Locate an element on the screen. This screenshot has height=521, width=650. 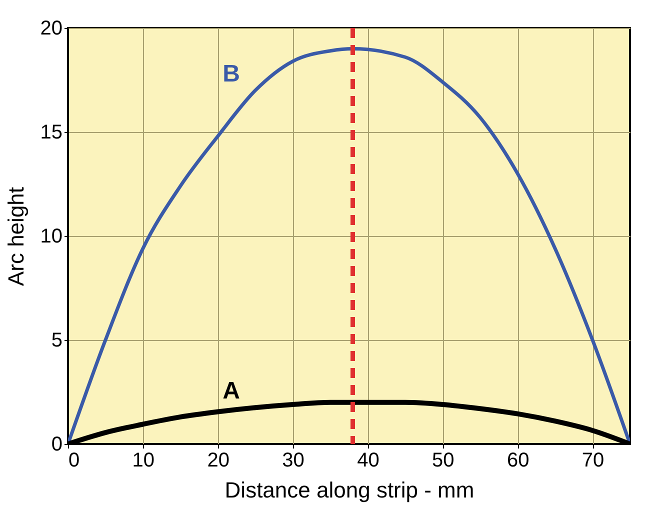
y-tick-label: 20 is located at coordinates (51, 29).